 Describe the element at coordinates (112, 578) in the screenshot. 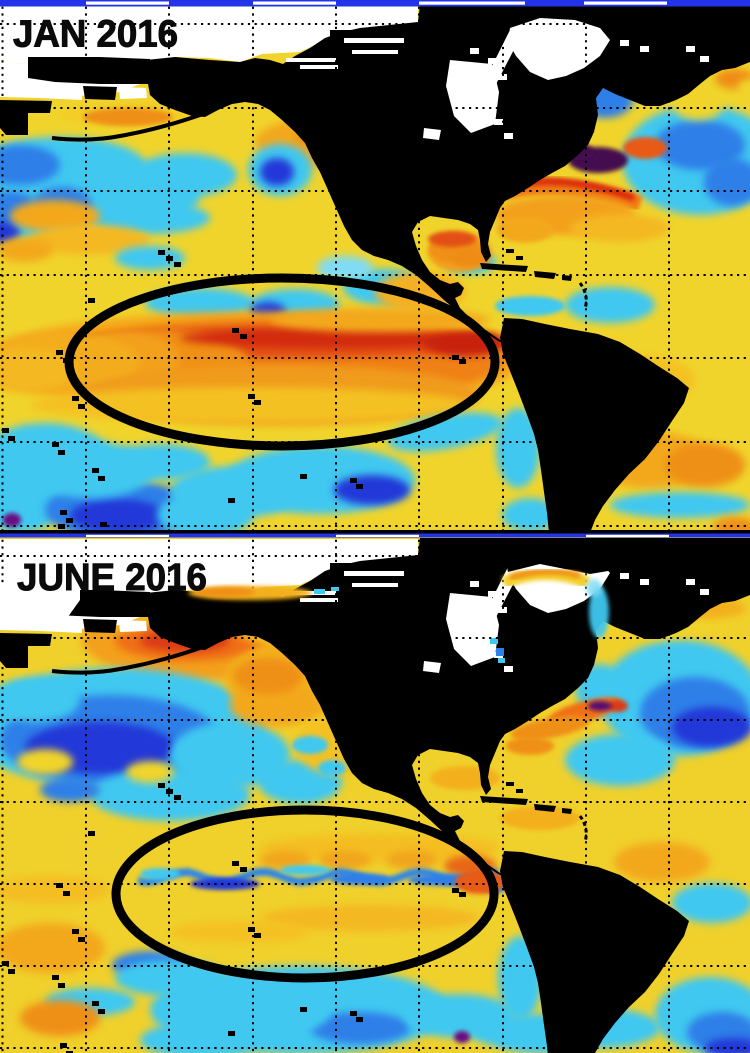

I see `svg-text: JUNE 2016` at that location.